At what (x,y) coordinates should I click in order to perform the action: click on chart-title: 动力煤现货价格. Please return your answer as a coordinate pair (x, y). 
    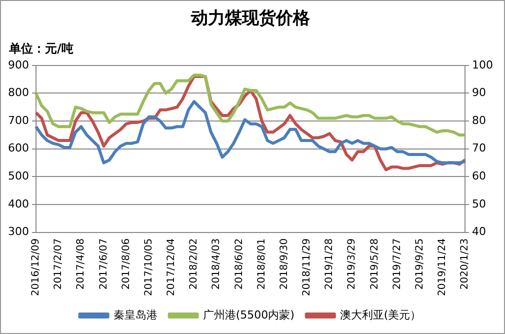
    Looking at the image, I should click on (250, 18).